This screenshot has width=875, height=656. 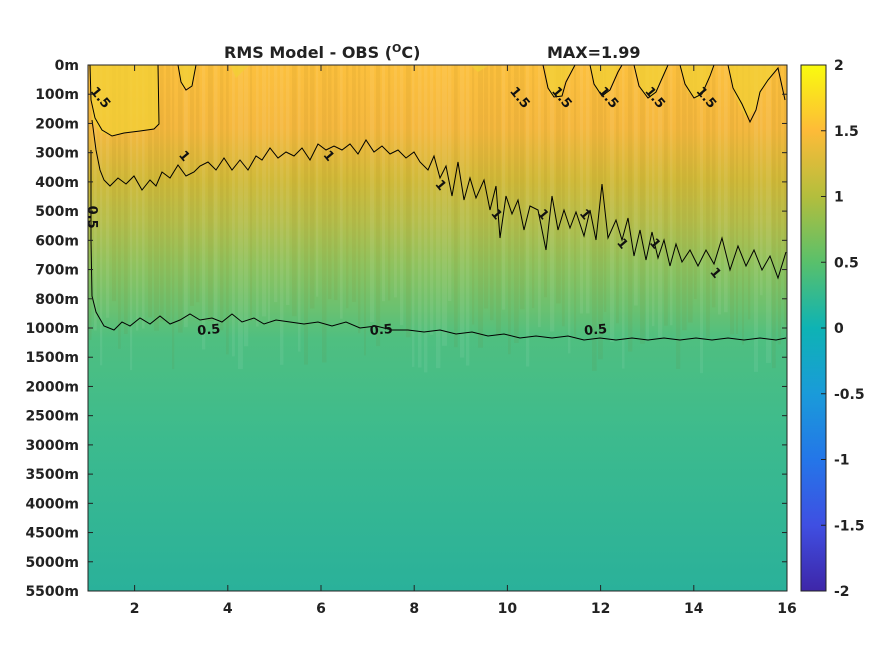 I want to click on x-tick-label: 4, so click(x=228, y=609).